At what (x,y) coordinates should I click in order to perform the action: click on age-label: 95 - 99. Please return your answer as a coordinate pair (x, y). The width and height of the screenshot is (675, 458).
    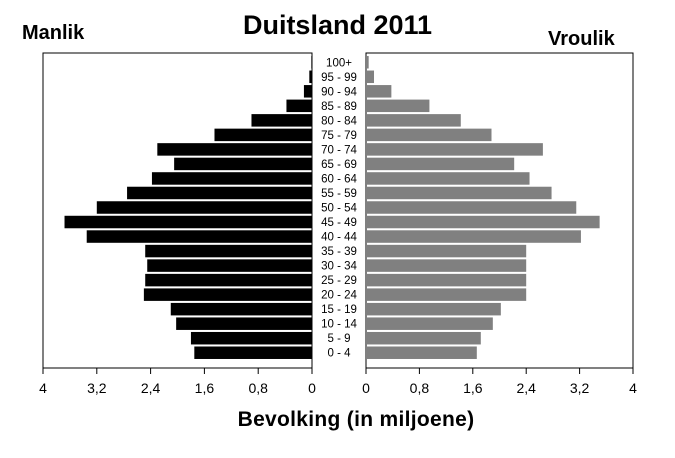
    Looking at the image, I should click on (339, 78).